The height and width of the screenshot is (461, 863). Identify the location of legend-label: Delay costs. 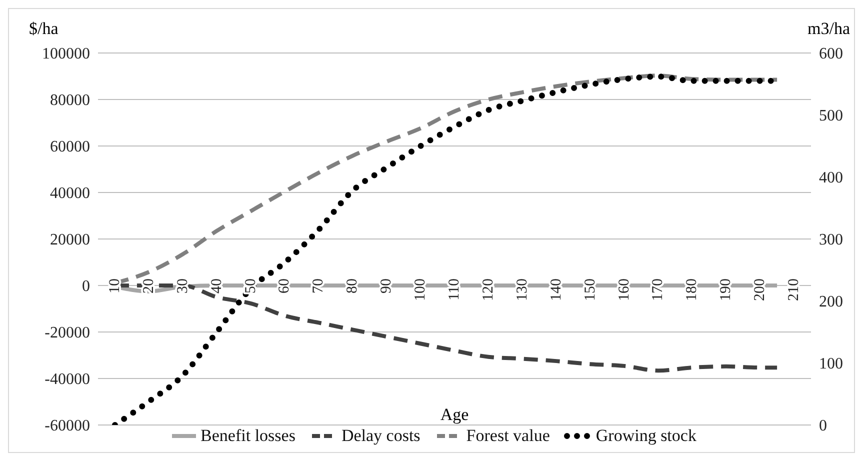
(380, 436).